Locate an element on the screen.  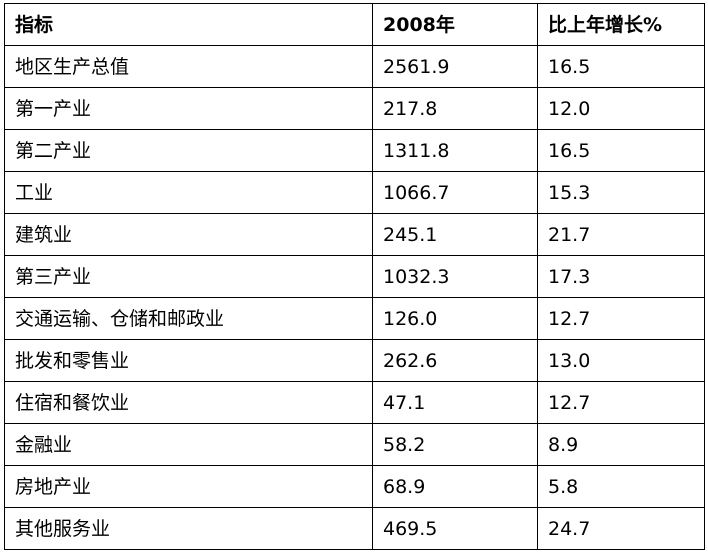
growth-cell: 15.3 is located at coordinates (621, 192).